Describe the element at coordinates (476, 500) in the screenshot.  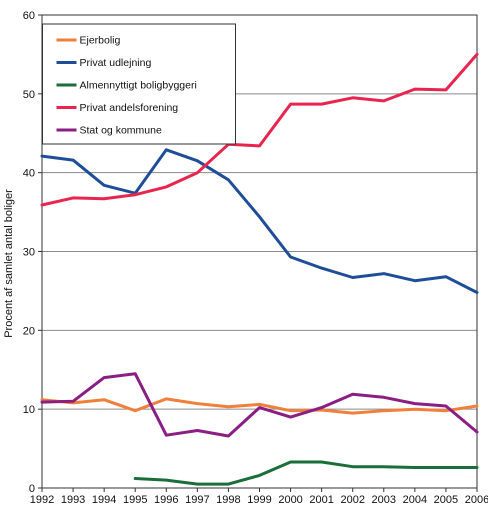
I see `x-tick-label: 2006` at that location.